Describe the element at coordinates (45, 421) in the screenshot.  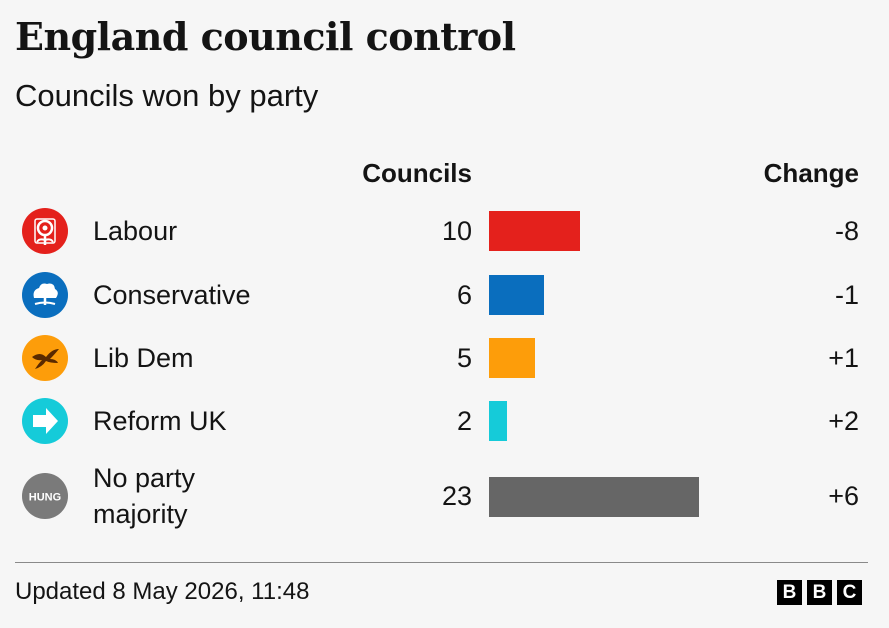
I see `reform-arrow-icon` at that location.